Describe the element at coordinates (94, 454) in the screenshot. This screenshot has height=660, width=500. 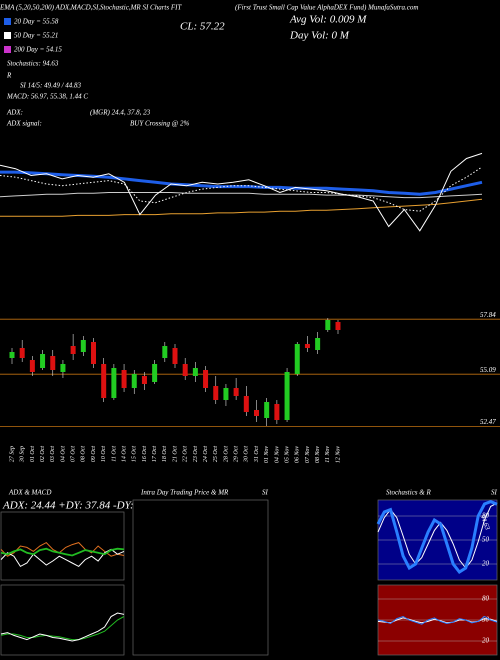
I see `x-tick-label: 09 Oct` at that location.